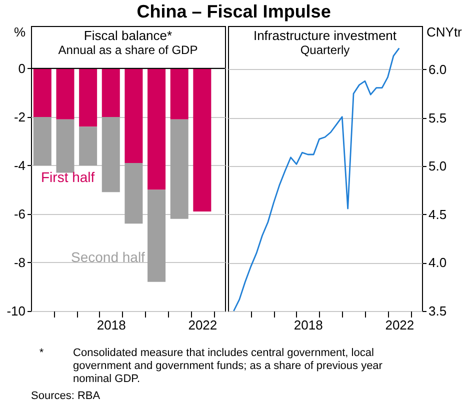  What do you see at coordinates (210, 366) in the screenshot?
I see `text: * Consolidated measure that includes central government, local government and government funds; as a share of previous year nominal GDP.` at bounding box center [210, 366].